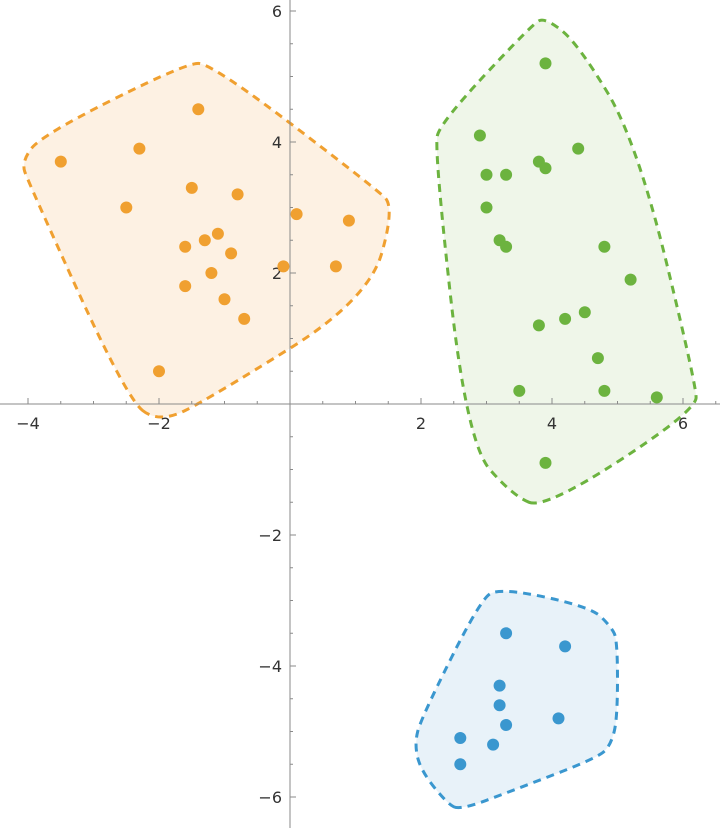 The height and width of the screenshot is (828, 720). I want to click on y-tick-label: −2, so click(270, 535).